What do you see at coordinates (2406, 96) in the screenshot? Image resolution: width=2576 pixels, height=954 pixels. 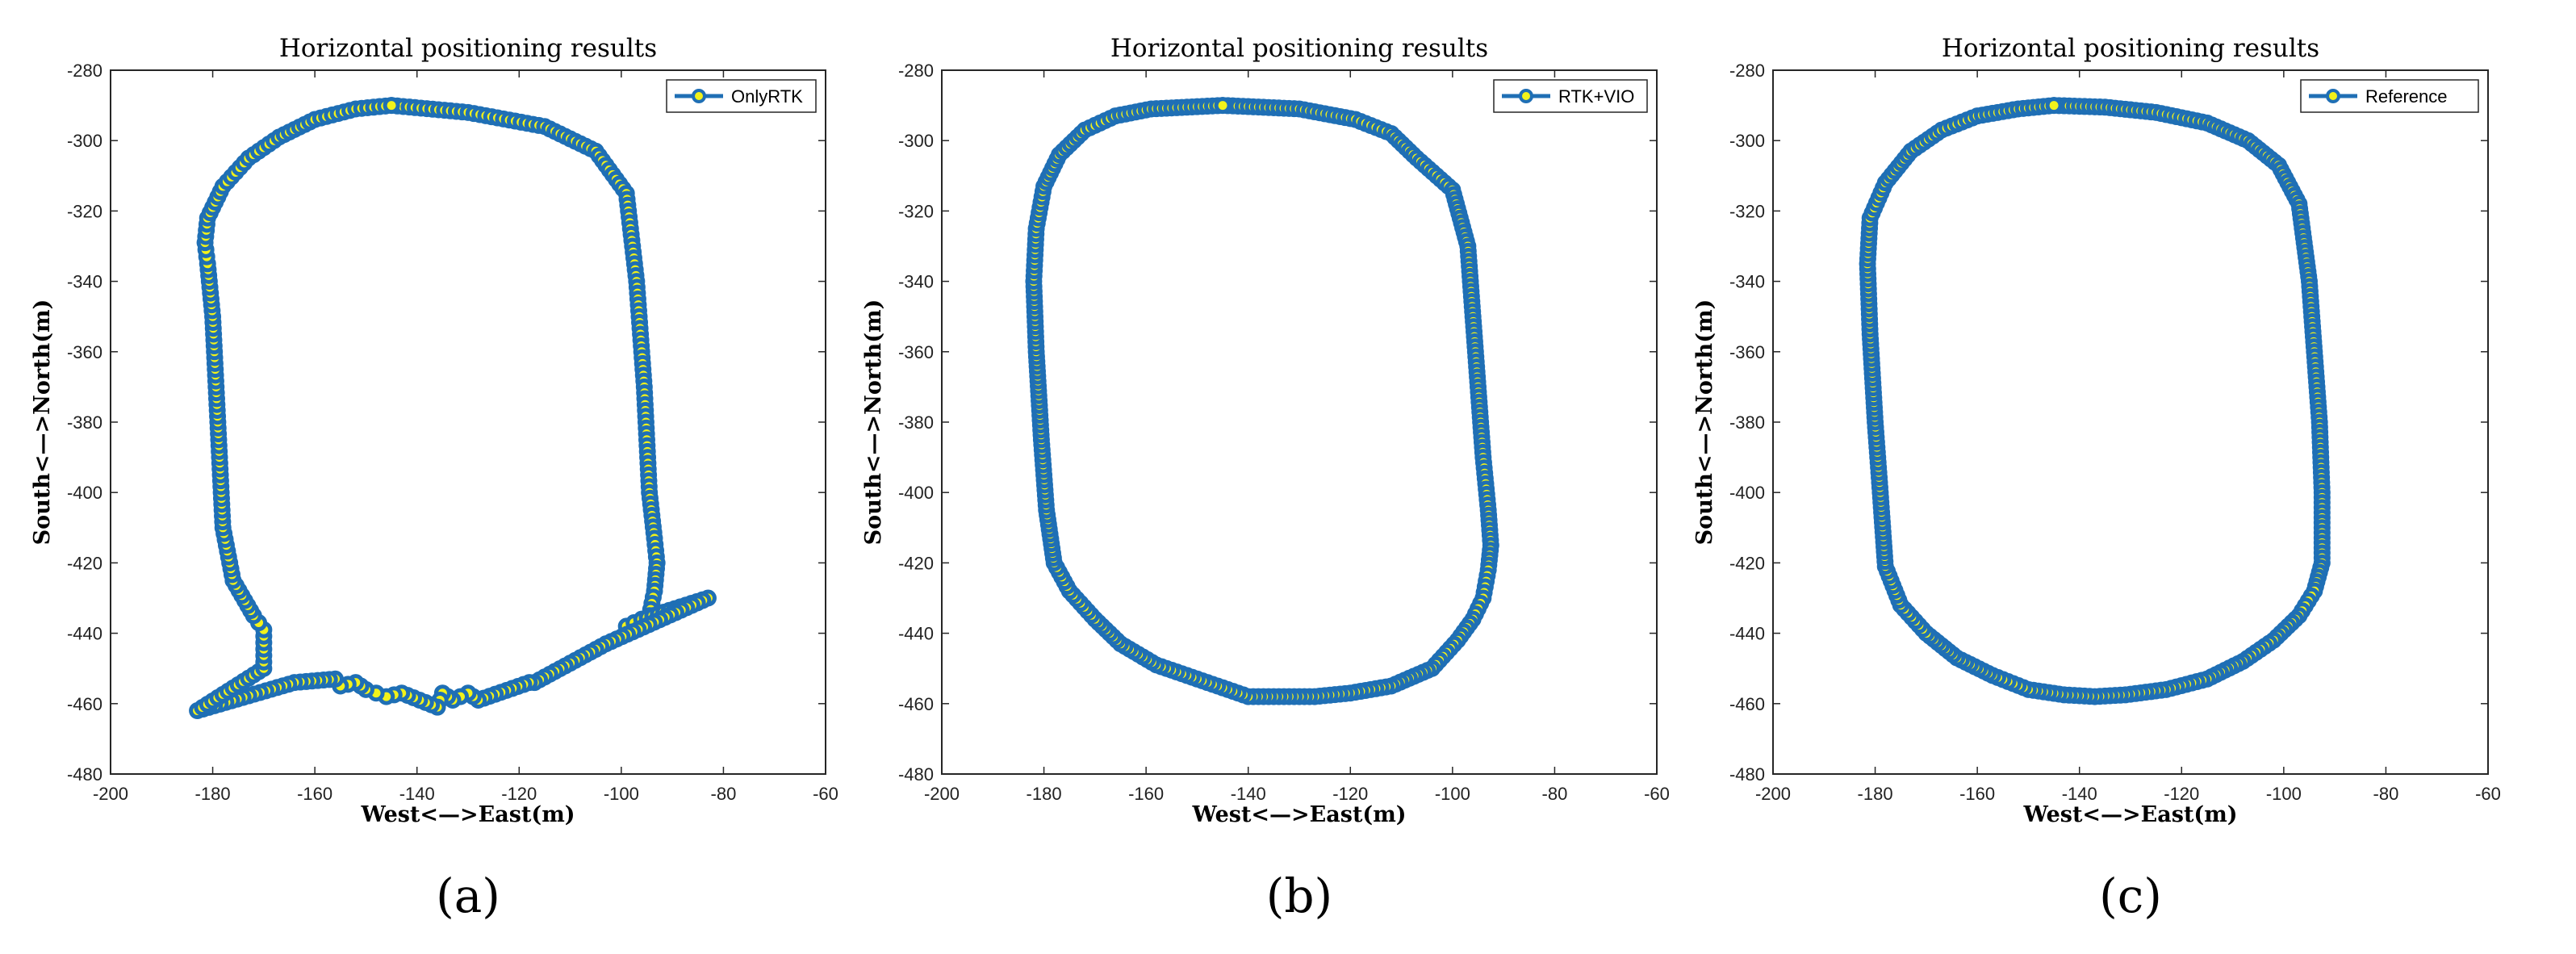 I see `legend-label: Reference` at bounding box center [2406, 96].